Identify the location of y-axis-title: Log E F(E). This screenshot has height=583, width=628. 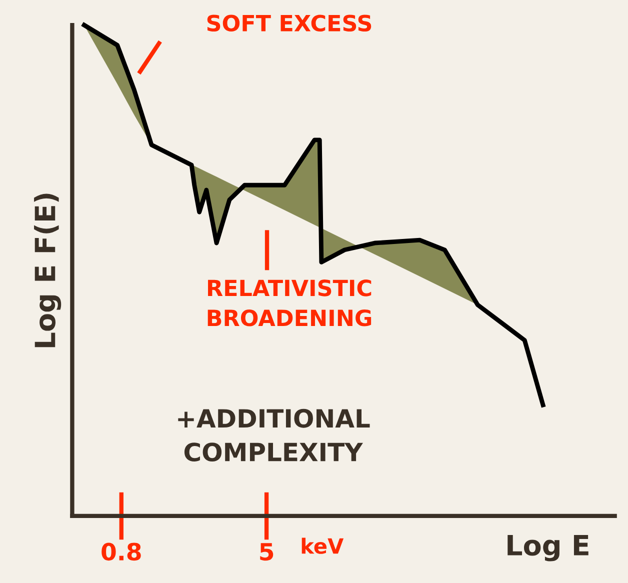
(48, 271).